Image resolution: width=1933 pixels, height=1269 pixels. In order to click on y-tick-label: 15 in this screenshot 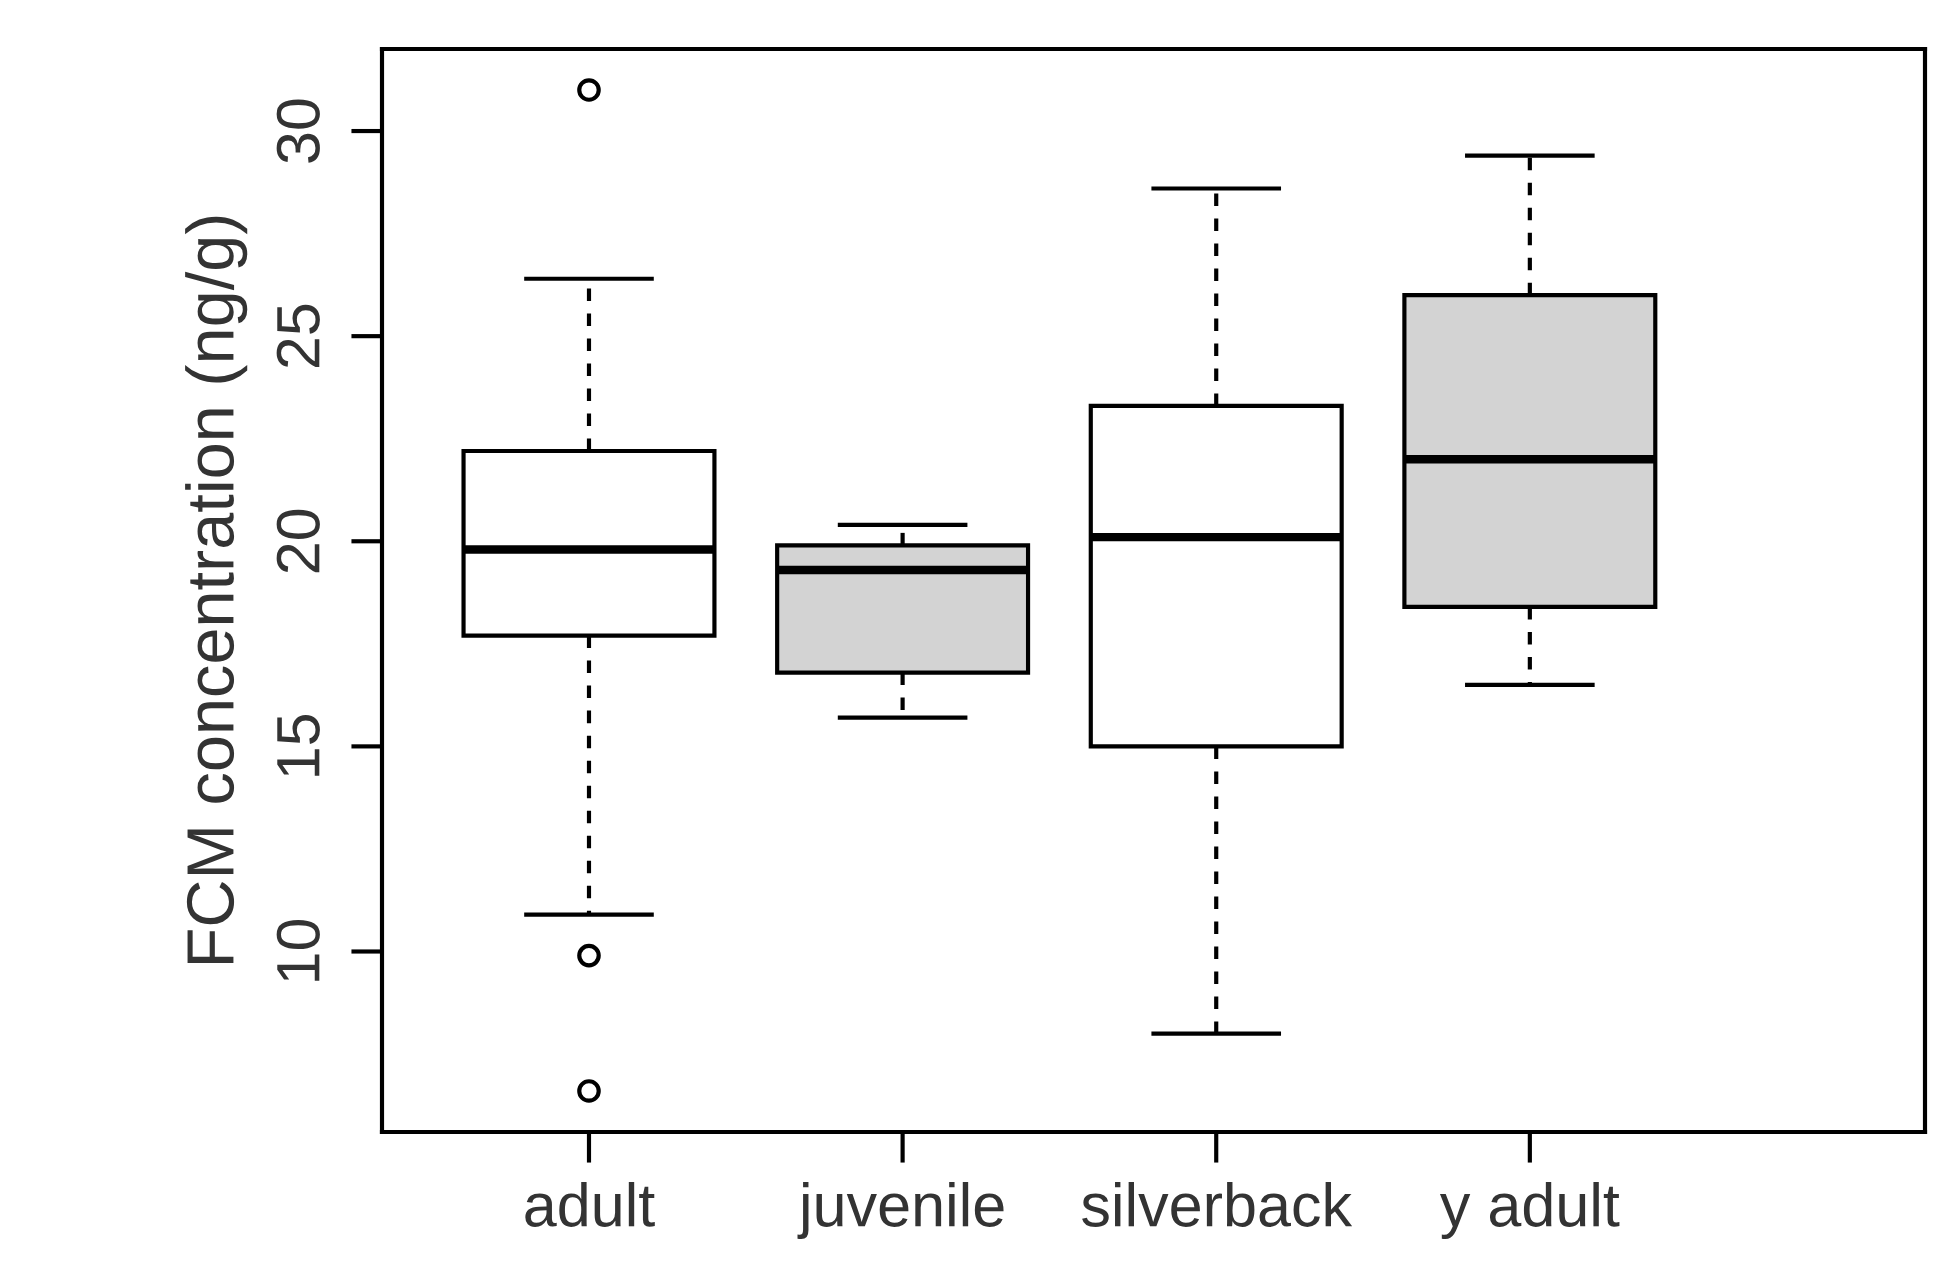, I will do `click(298, 745)`.